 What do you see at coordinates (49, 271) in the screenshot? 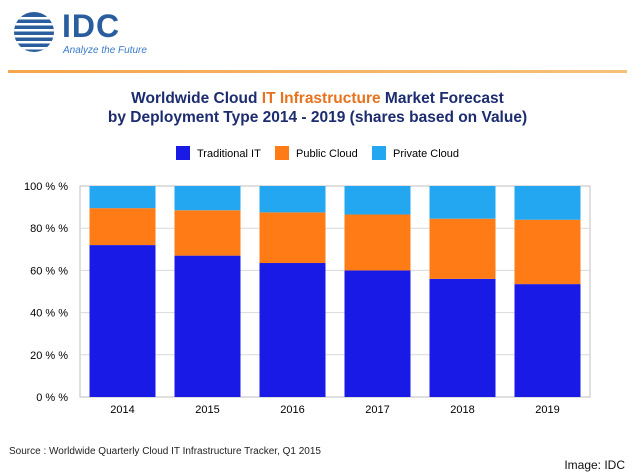
I see `y-tick-label: 60 % %` at bounding box center [49, 271].